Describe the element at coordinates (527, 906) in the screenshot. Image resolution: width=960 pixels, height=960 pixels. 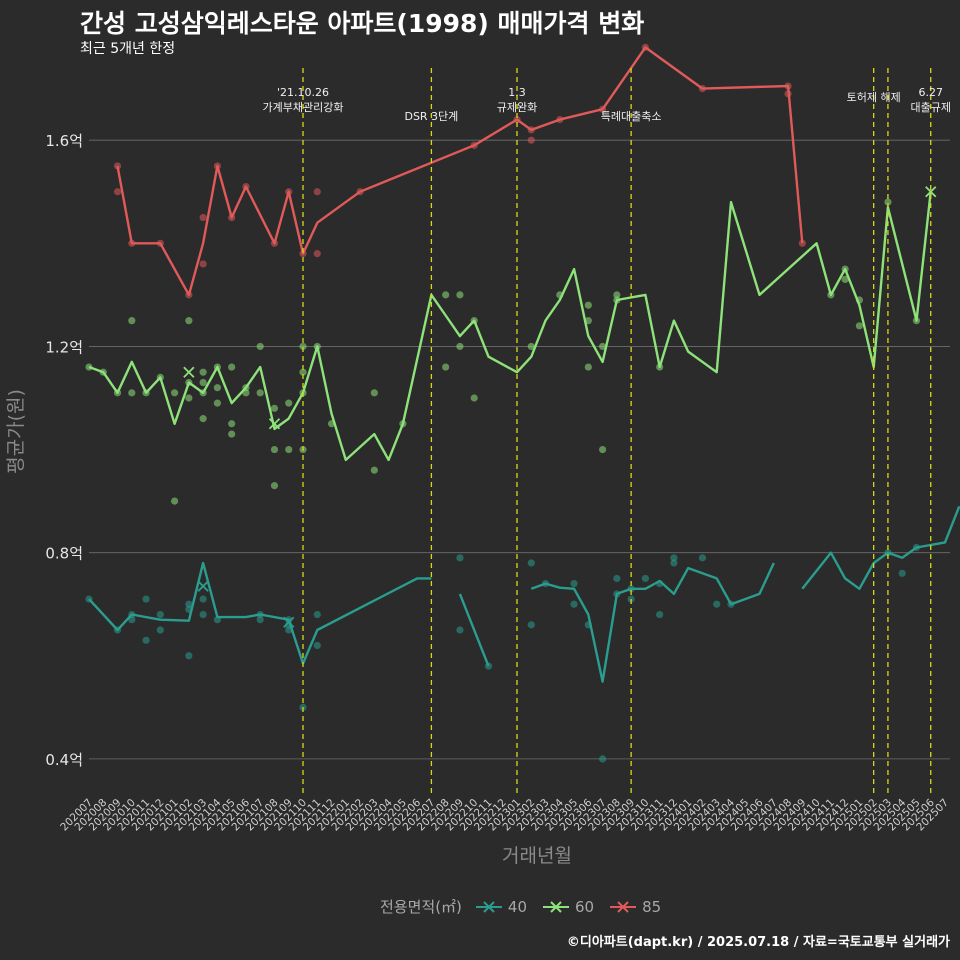
I see `legend: 전용면적(㎡) 40 60 85` at that location.